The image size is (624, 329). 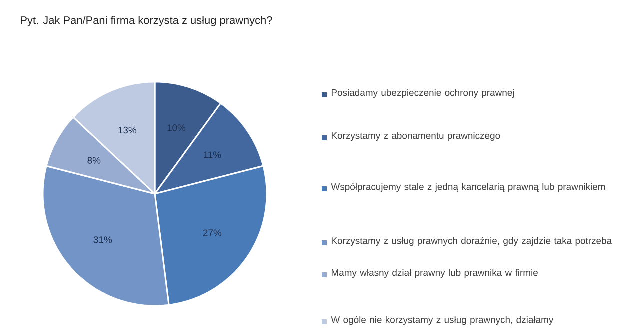 What do you see at coordinates (468, 187) in the screenshot?
I see `legend-label: Współpracujemy stale z jedną kancelarią prawną lub prawnikiem` at bounding box center [468, 187].